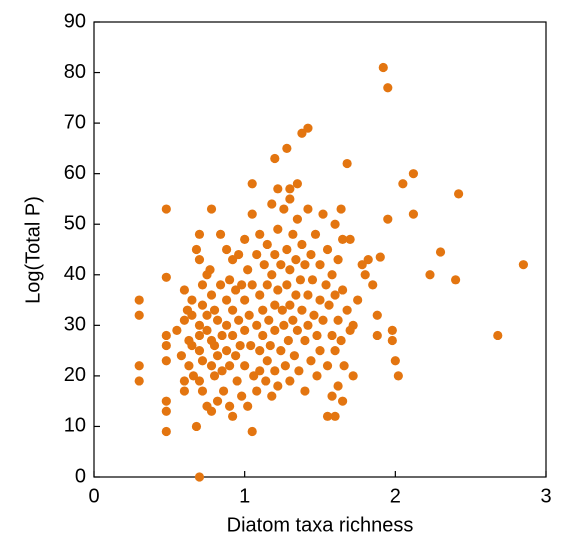 The height and width of the screenshot is (543, 563). Describe the element at coordinates (93, 496) in the screenshot. I see `x-tick-label: 0` at that location.